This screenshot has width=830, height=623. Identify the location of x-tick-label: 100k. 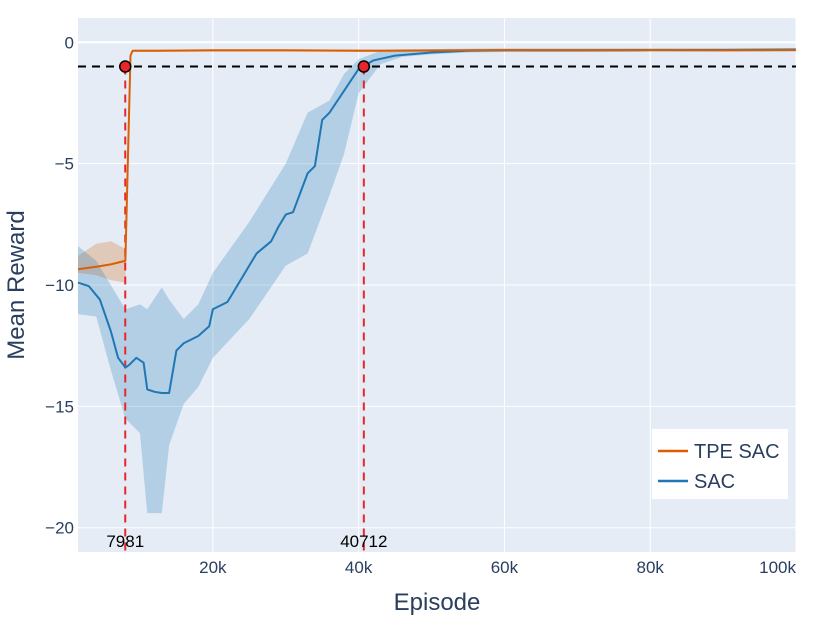
(777, 567).